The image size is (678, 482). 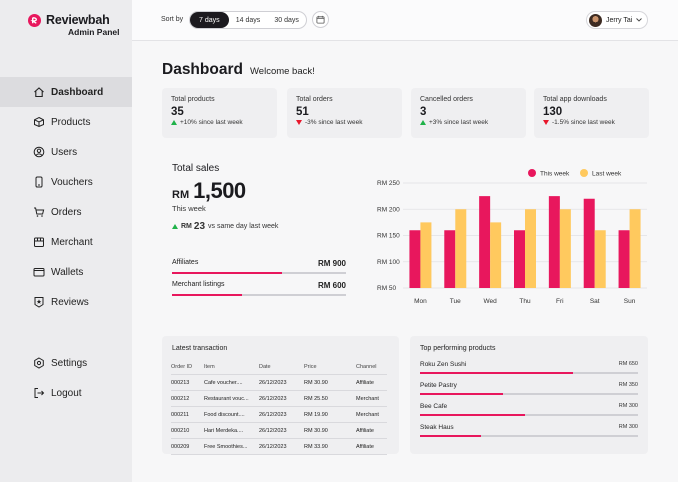 I want to click on product-value: RM 350, so click(x=628, y=385).